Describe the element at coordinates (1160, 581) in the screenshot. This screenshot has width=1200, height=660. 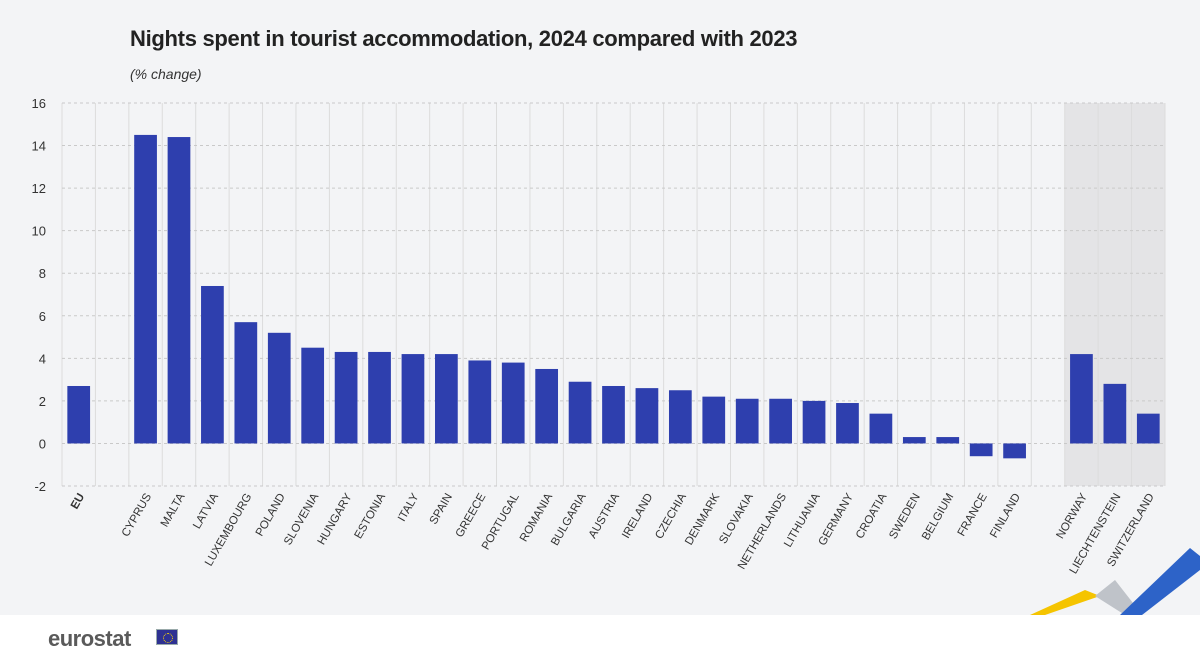
I see `corner-accent-blue` at that location.